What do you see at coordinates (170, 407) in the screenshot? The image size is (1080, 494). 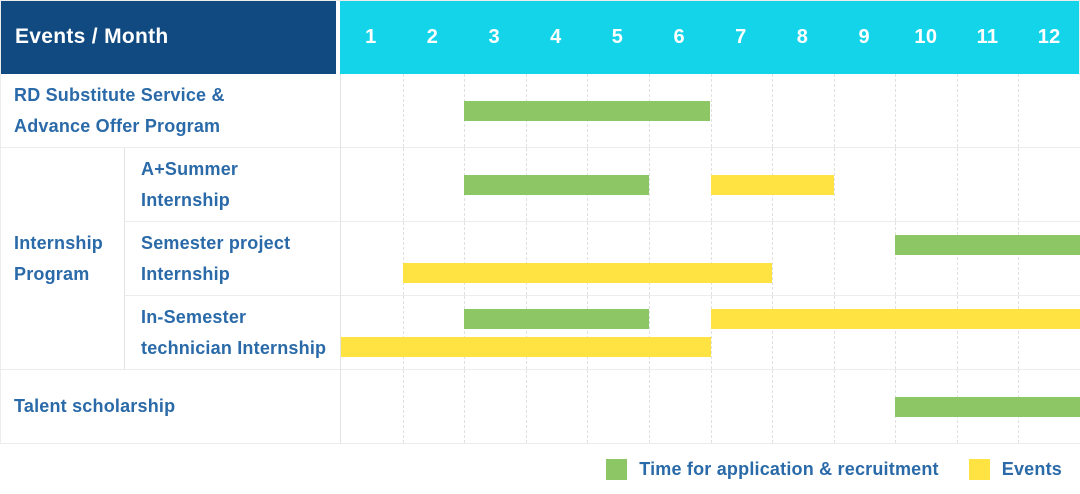 I see `row-label-talent-scholarship: Talent scholarship` at bounding box center [170, 407].